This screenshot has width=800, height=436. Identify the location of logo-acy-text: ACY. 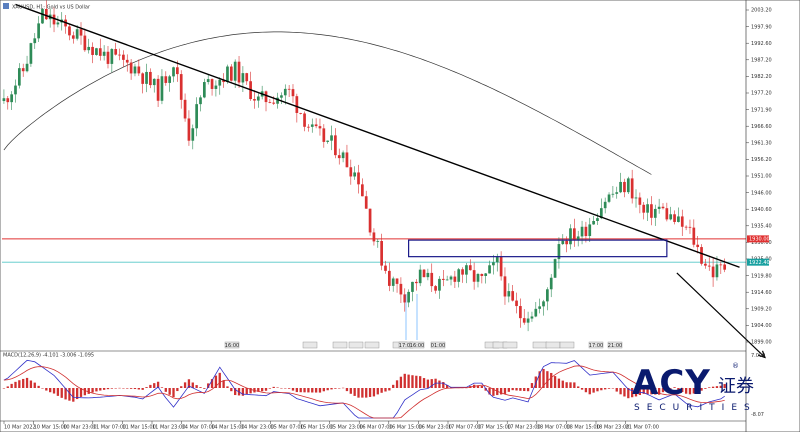
(671, 383).